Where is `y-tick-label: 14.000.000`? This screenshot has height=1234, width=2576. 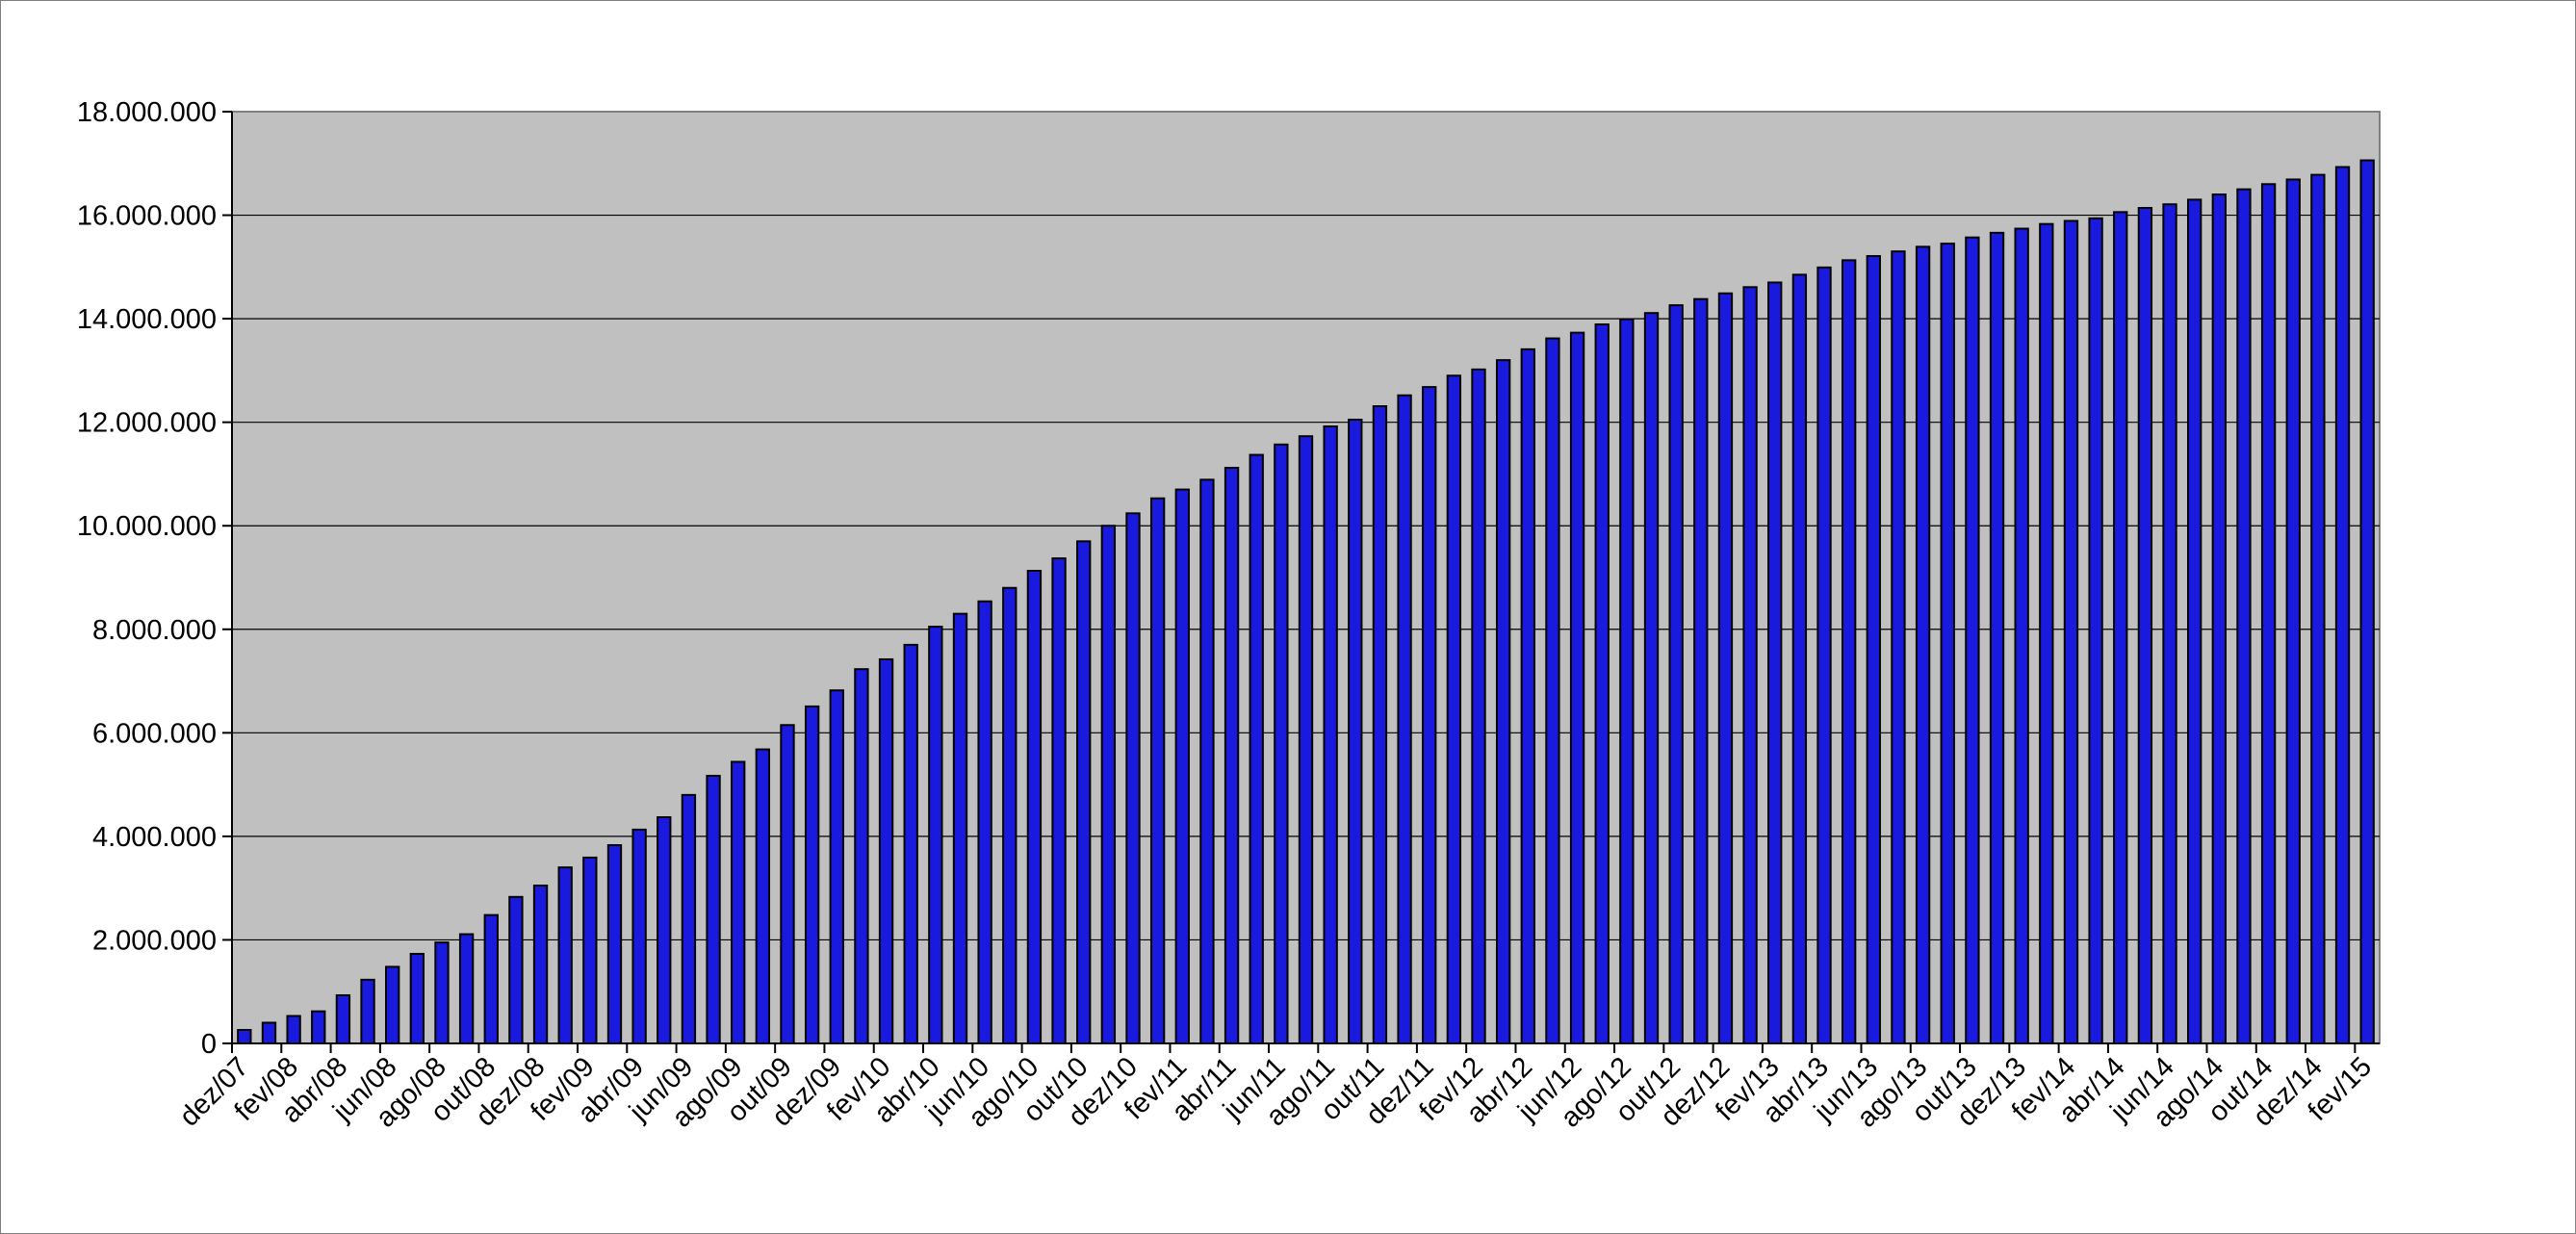
y-tick-label: 14.000.000 is located at coordinates (147, 320).